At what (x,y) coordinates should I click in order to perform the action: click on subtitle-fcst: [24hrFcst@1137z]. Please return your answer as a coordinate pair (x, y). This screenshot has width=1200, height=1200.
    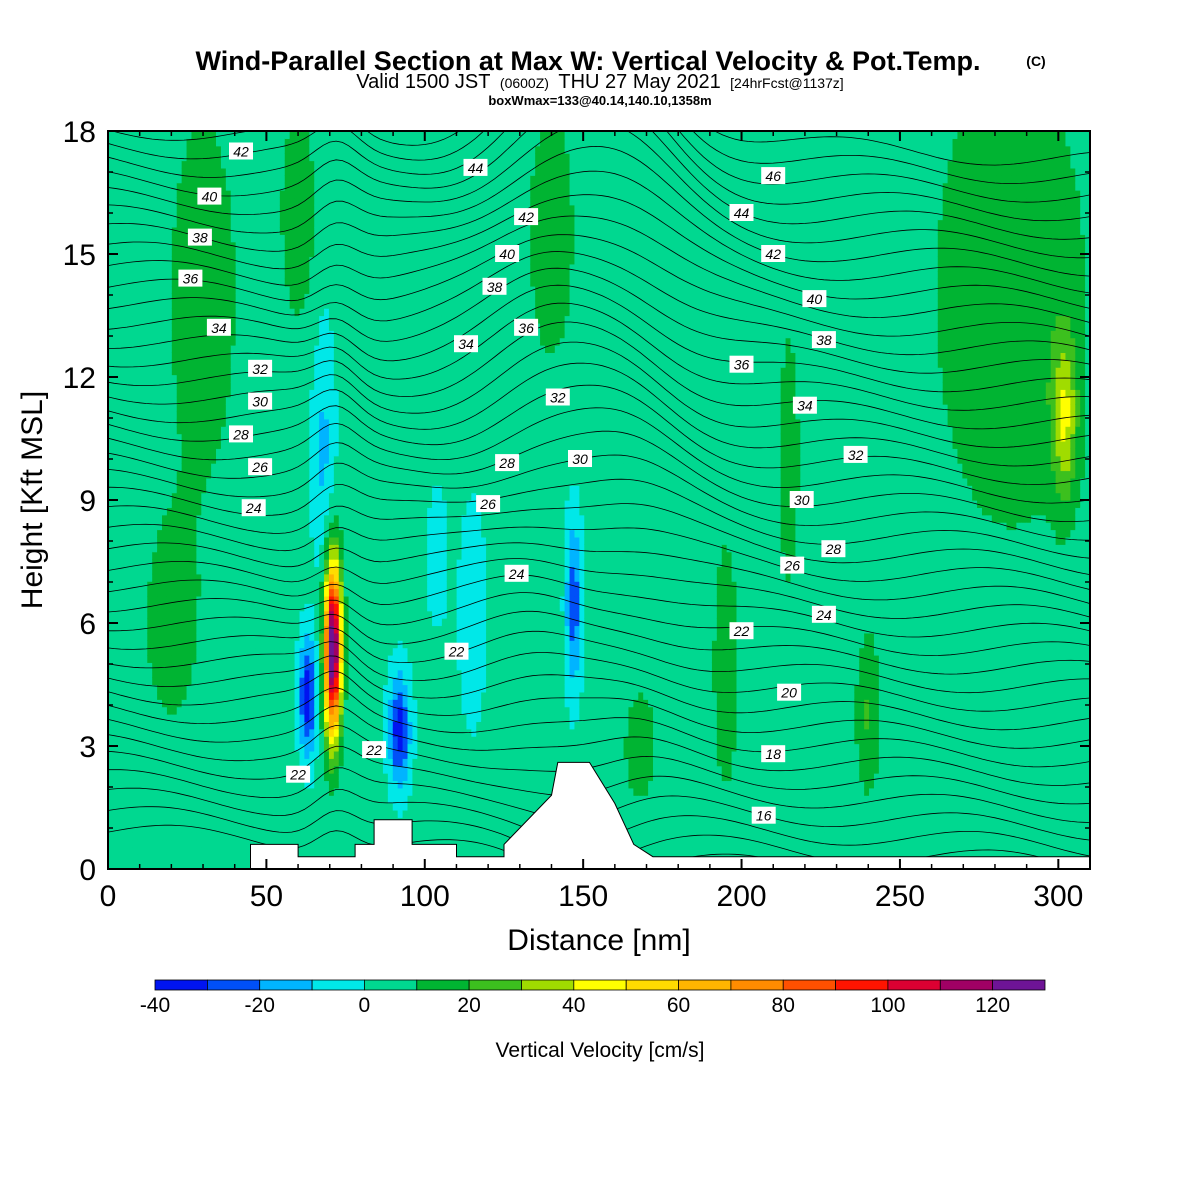
    Looking at the image, I should click on (787, 83).